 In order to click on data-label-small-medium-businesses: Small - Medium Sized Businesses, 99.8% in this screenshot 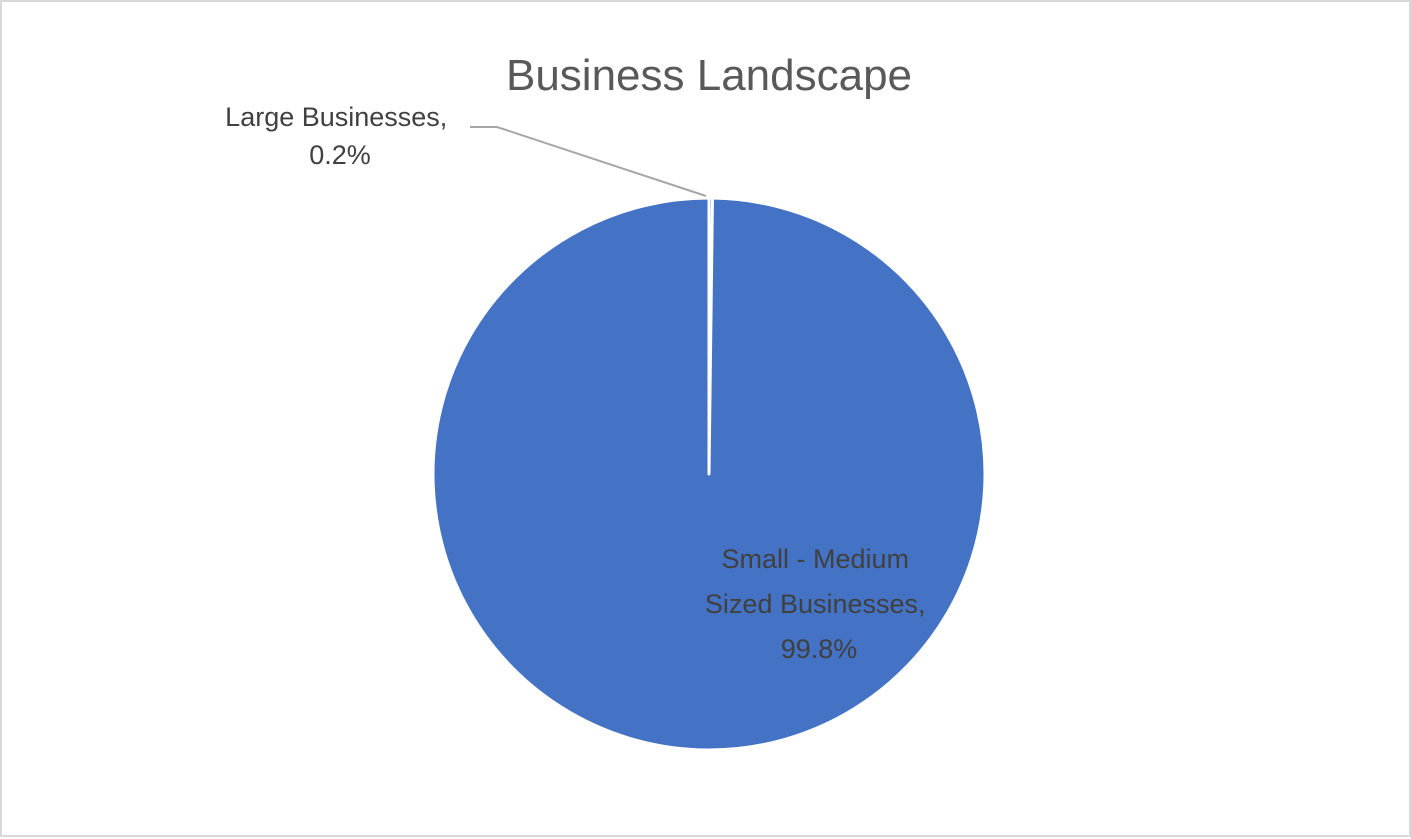, I will do `click(819, 604)`.